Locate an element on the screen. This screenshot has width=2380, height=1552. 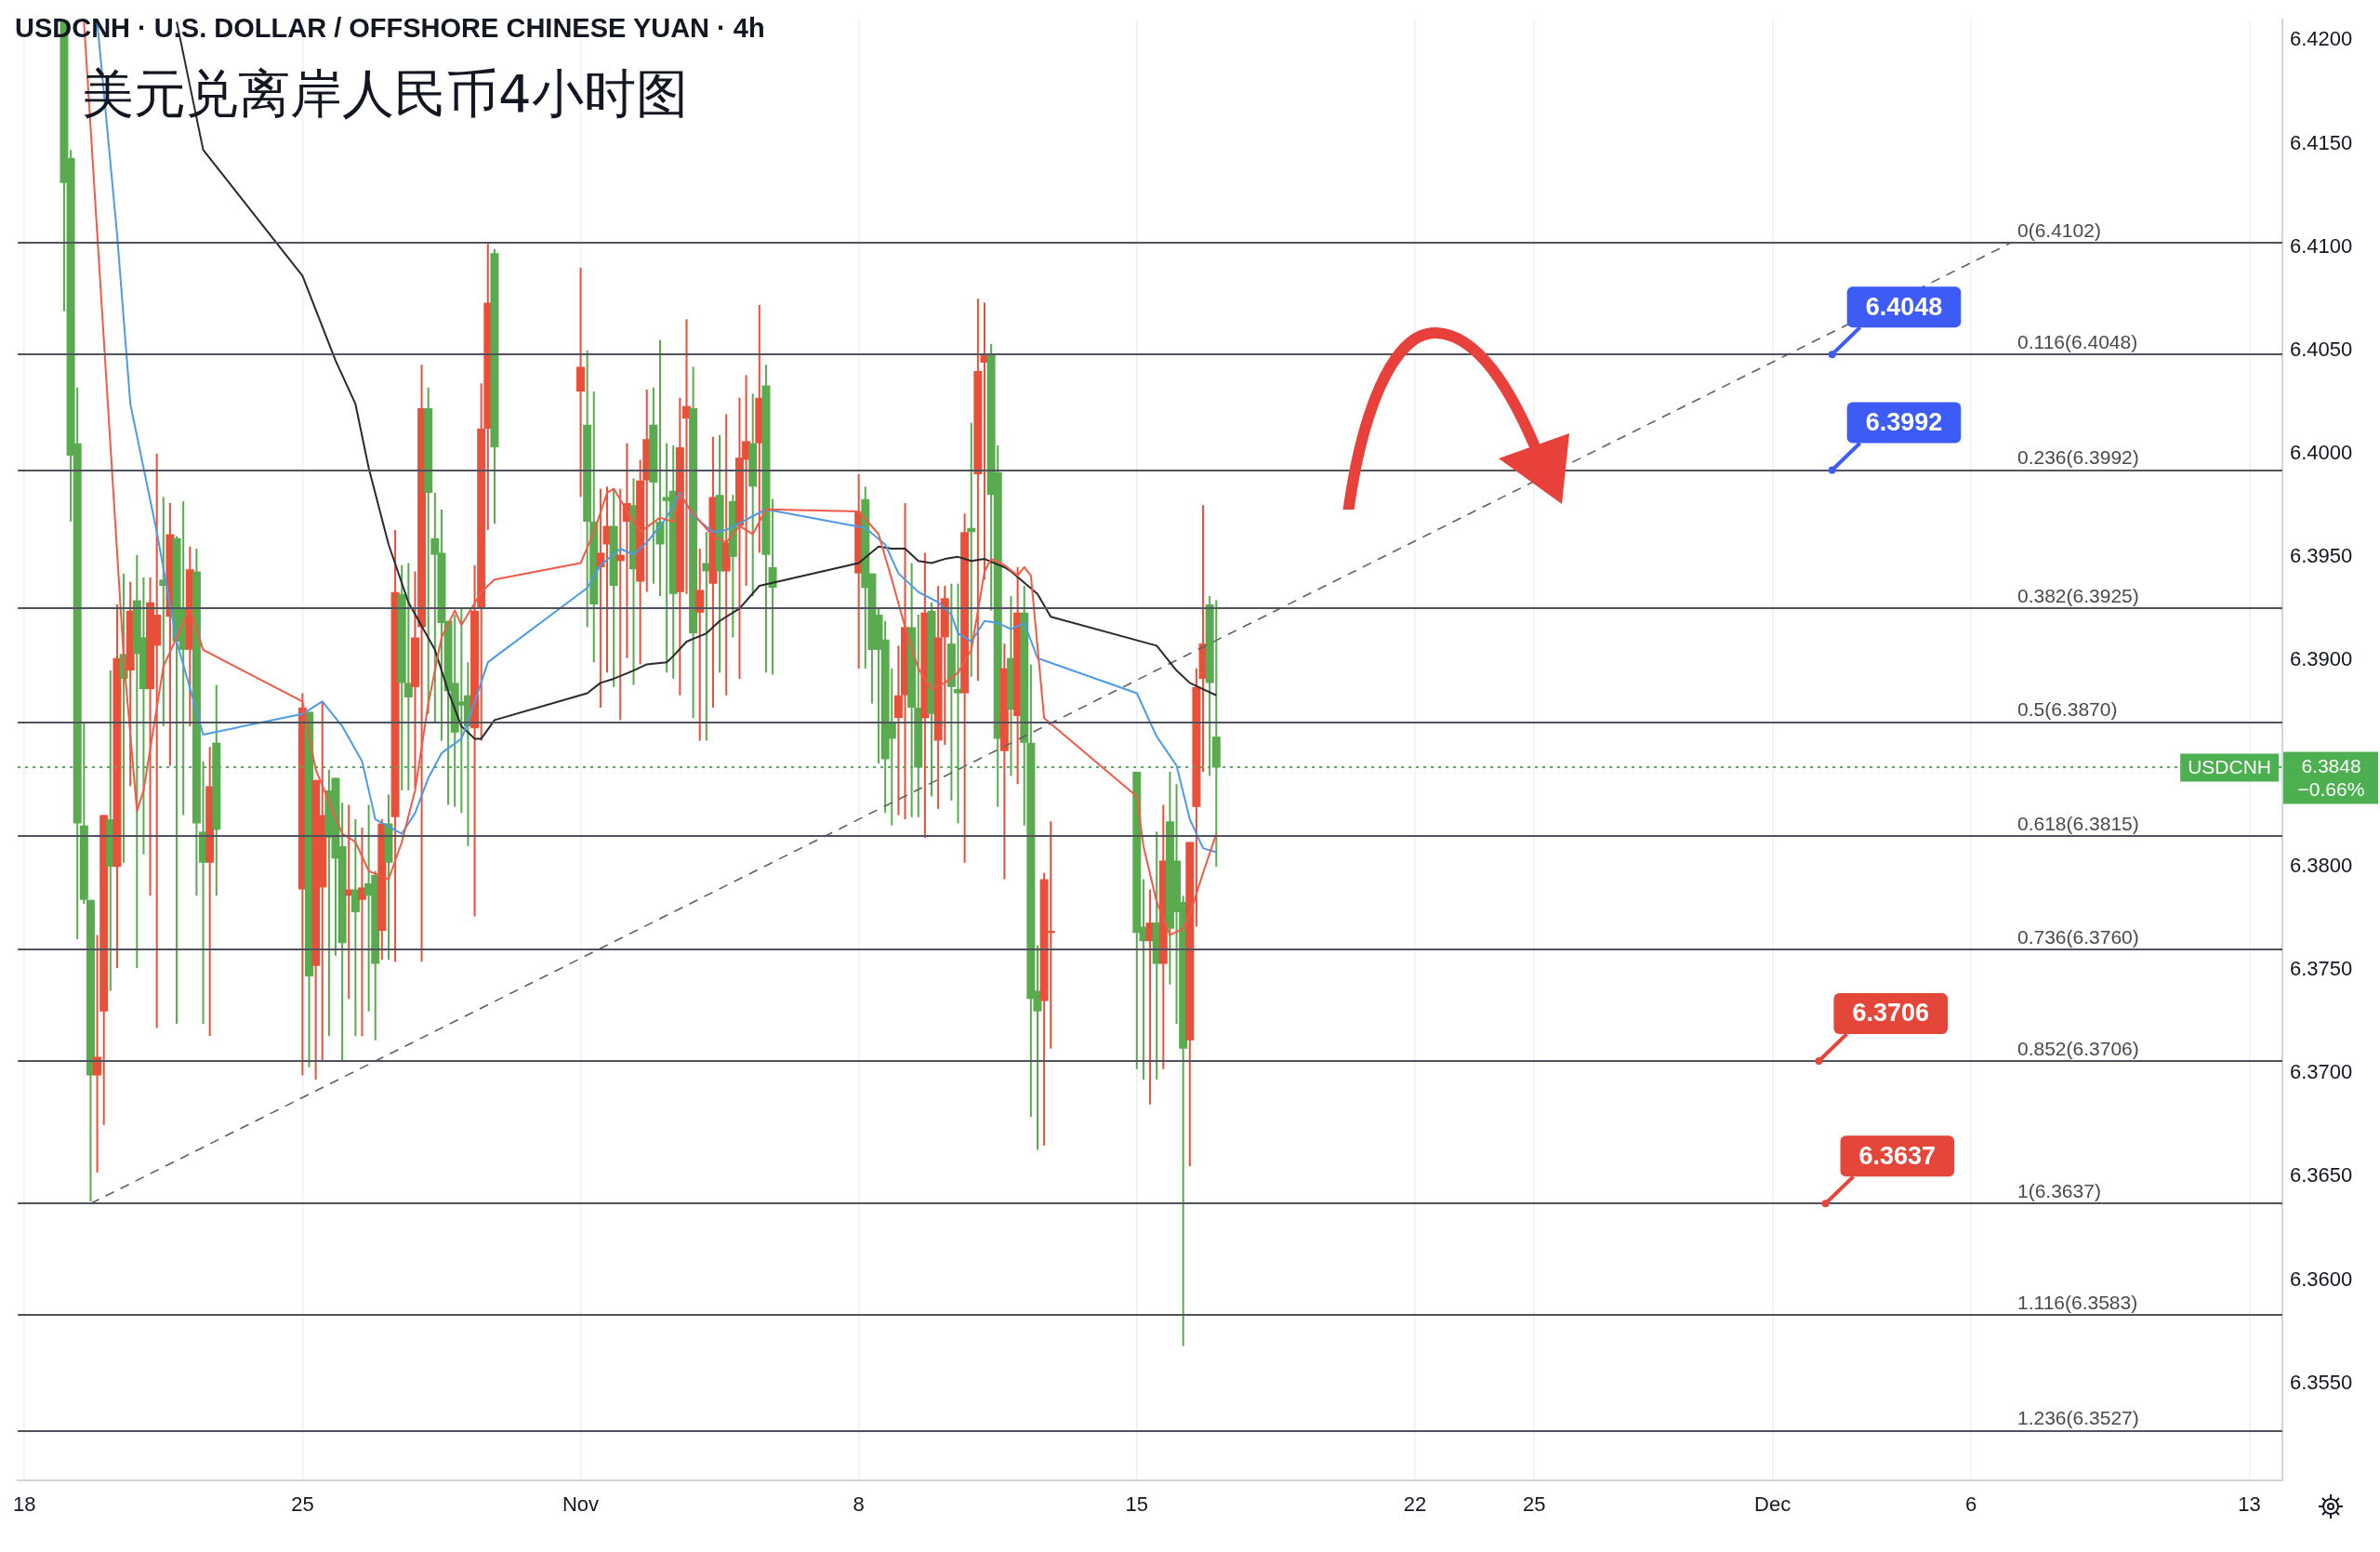
y-tick-label: 6.4100 is located at coordinates (2321, 245).